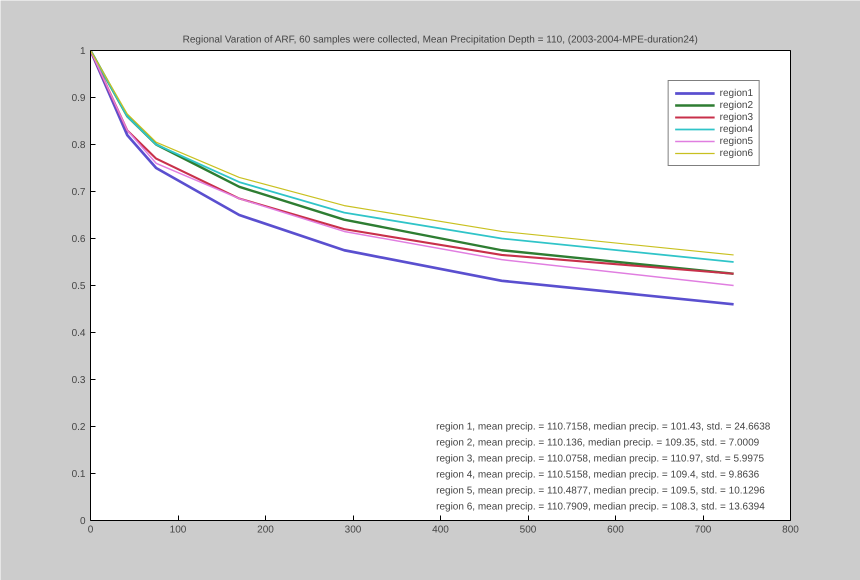  What do you see at coordinates (440, 40) in the screenshot?
I see `chart-title: Regional Varation of ARF, 60 samples were collected, Mean Precipitation Depth = 110, (2003-2004-MPE-duration24)` at bounding box center [440, 40].